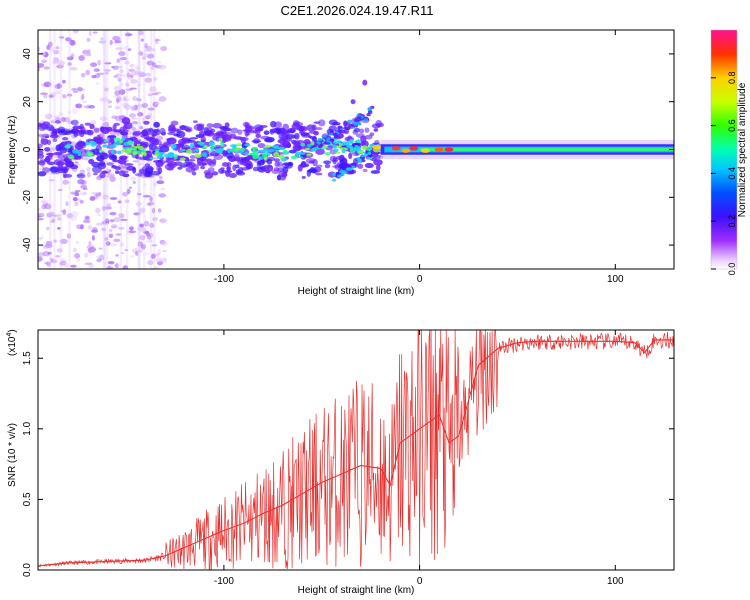  I want to click on colorbar-ticks: 0.0 0.2 0.4 0.6 0.8, so click(724, 173).